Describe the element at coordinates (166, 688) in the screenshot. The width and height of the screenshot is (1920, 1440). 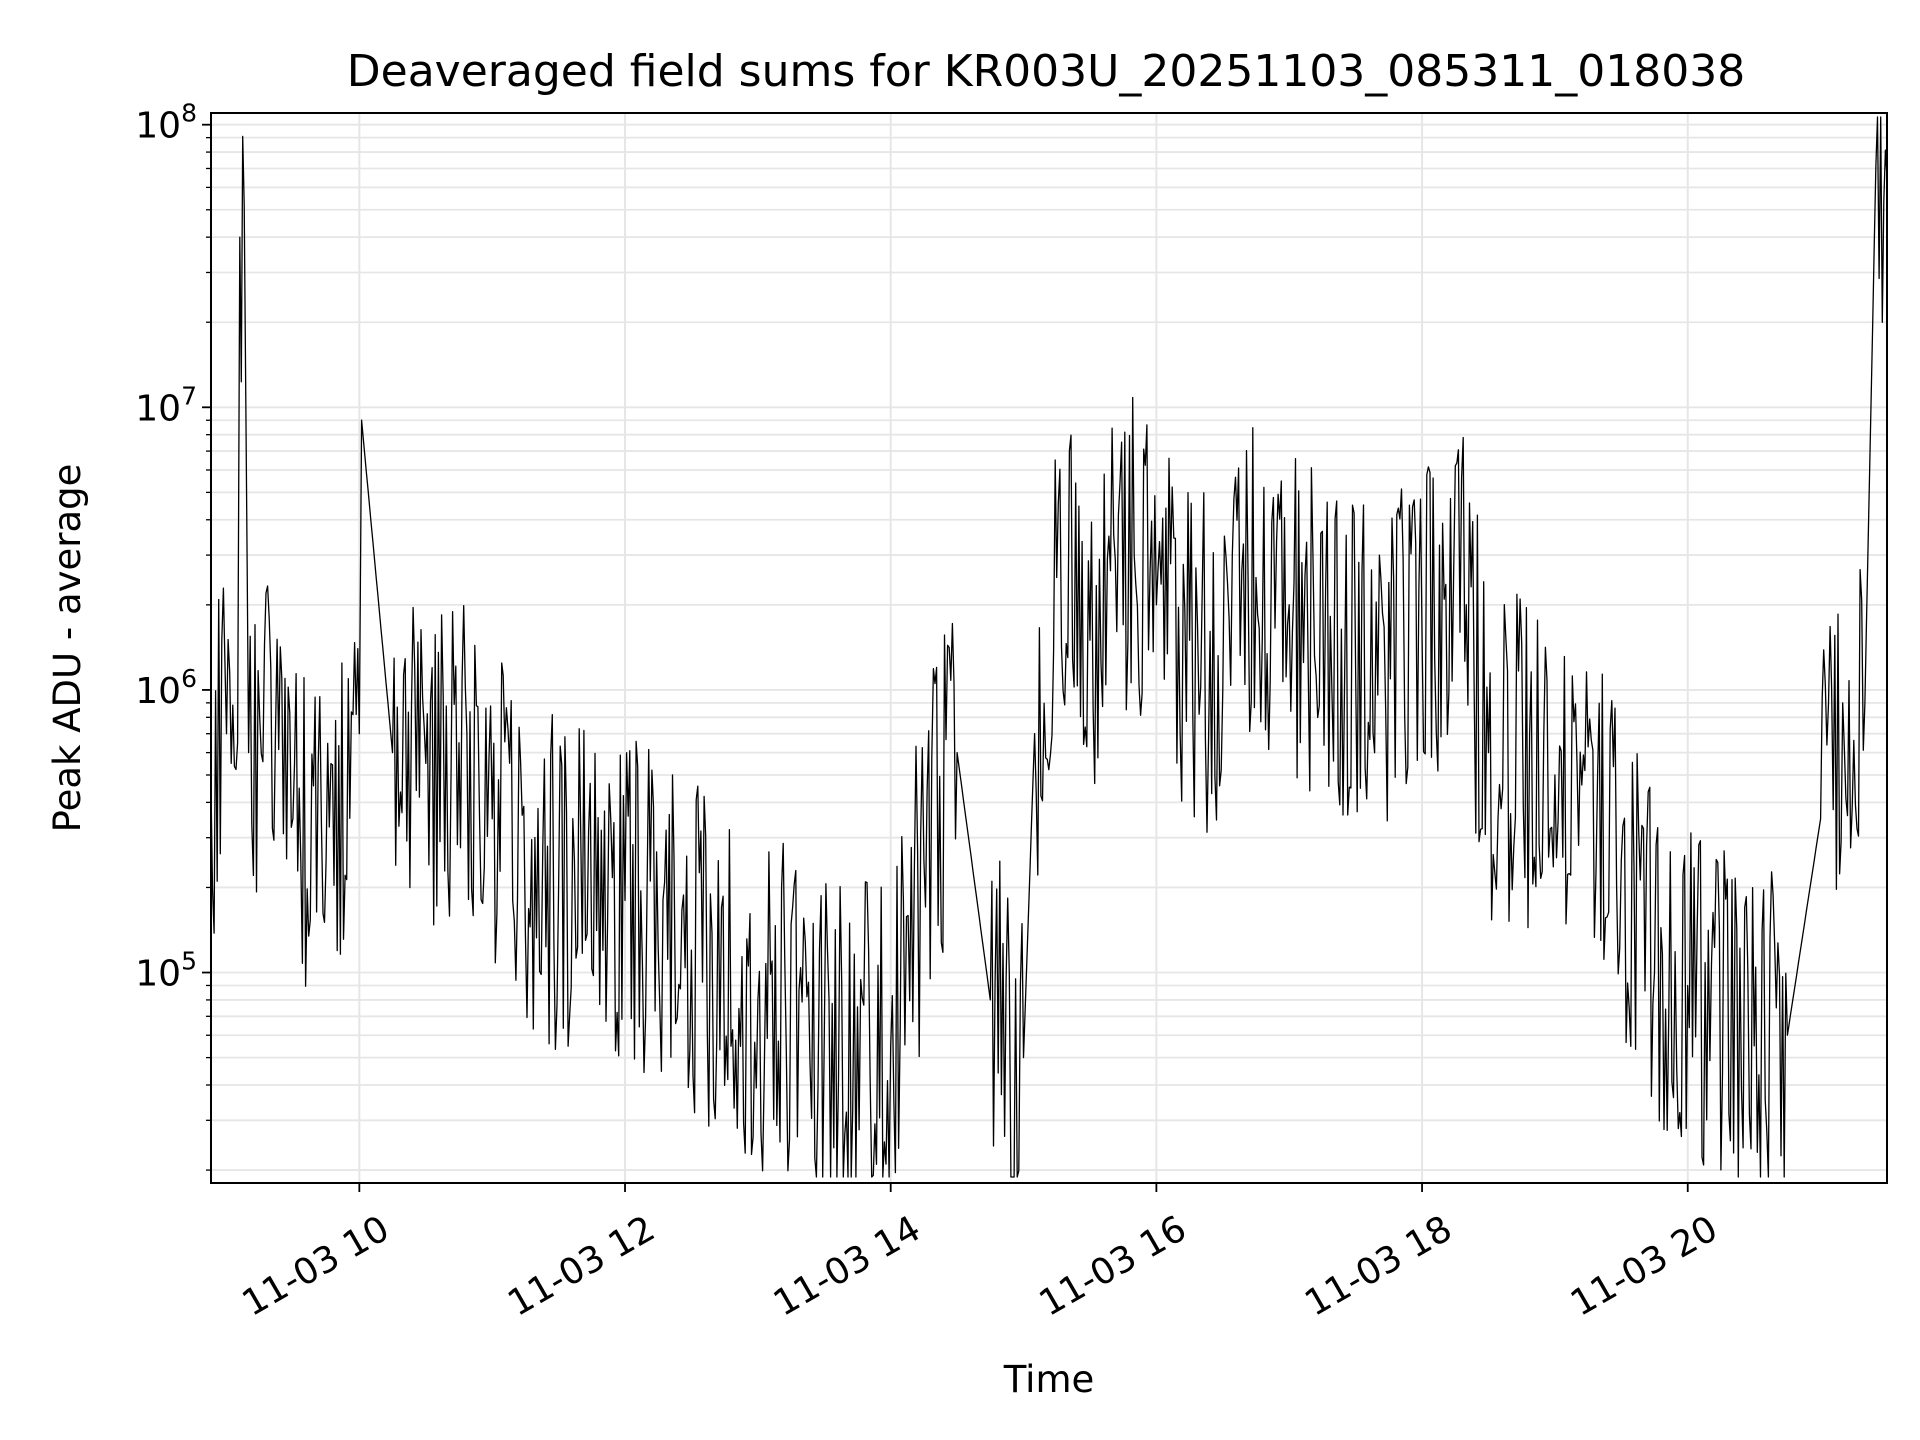
I see `y-tick-label: 10⁶` at that location.